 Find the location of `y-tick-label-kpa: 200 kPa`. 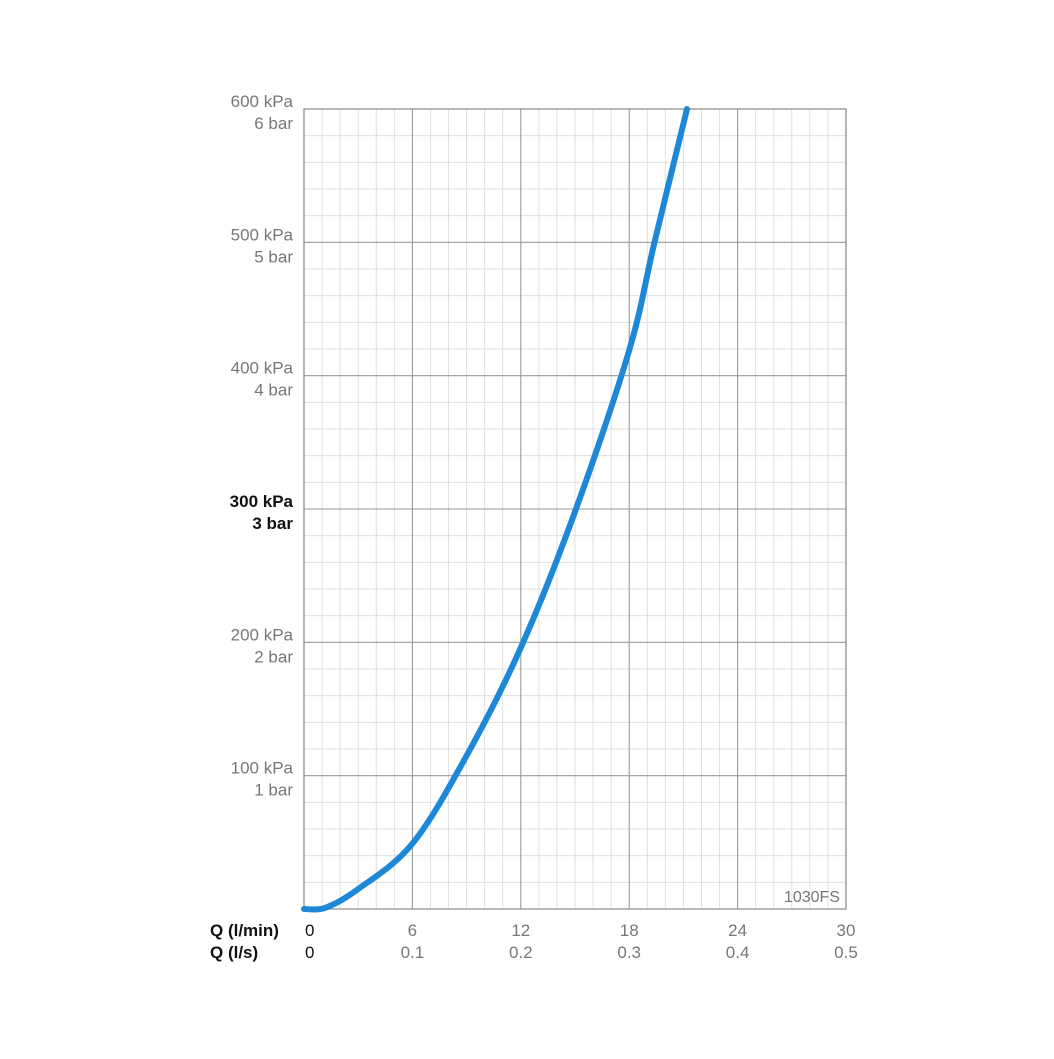

y-tick-label-kpa: 200 kPa is located at coordinates (262, 634).